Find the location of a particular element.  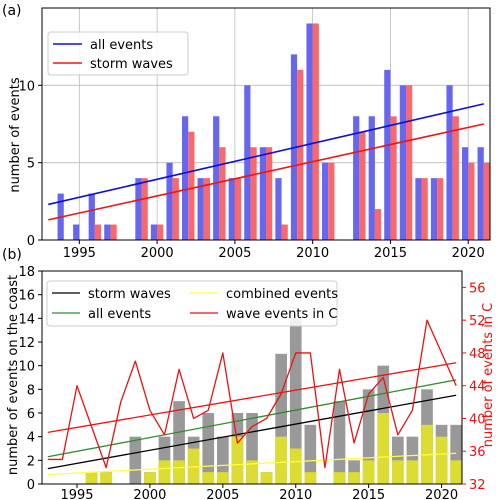

panel-a-legend: all events storm waves is located at coordinates (118, 53).